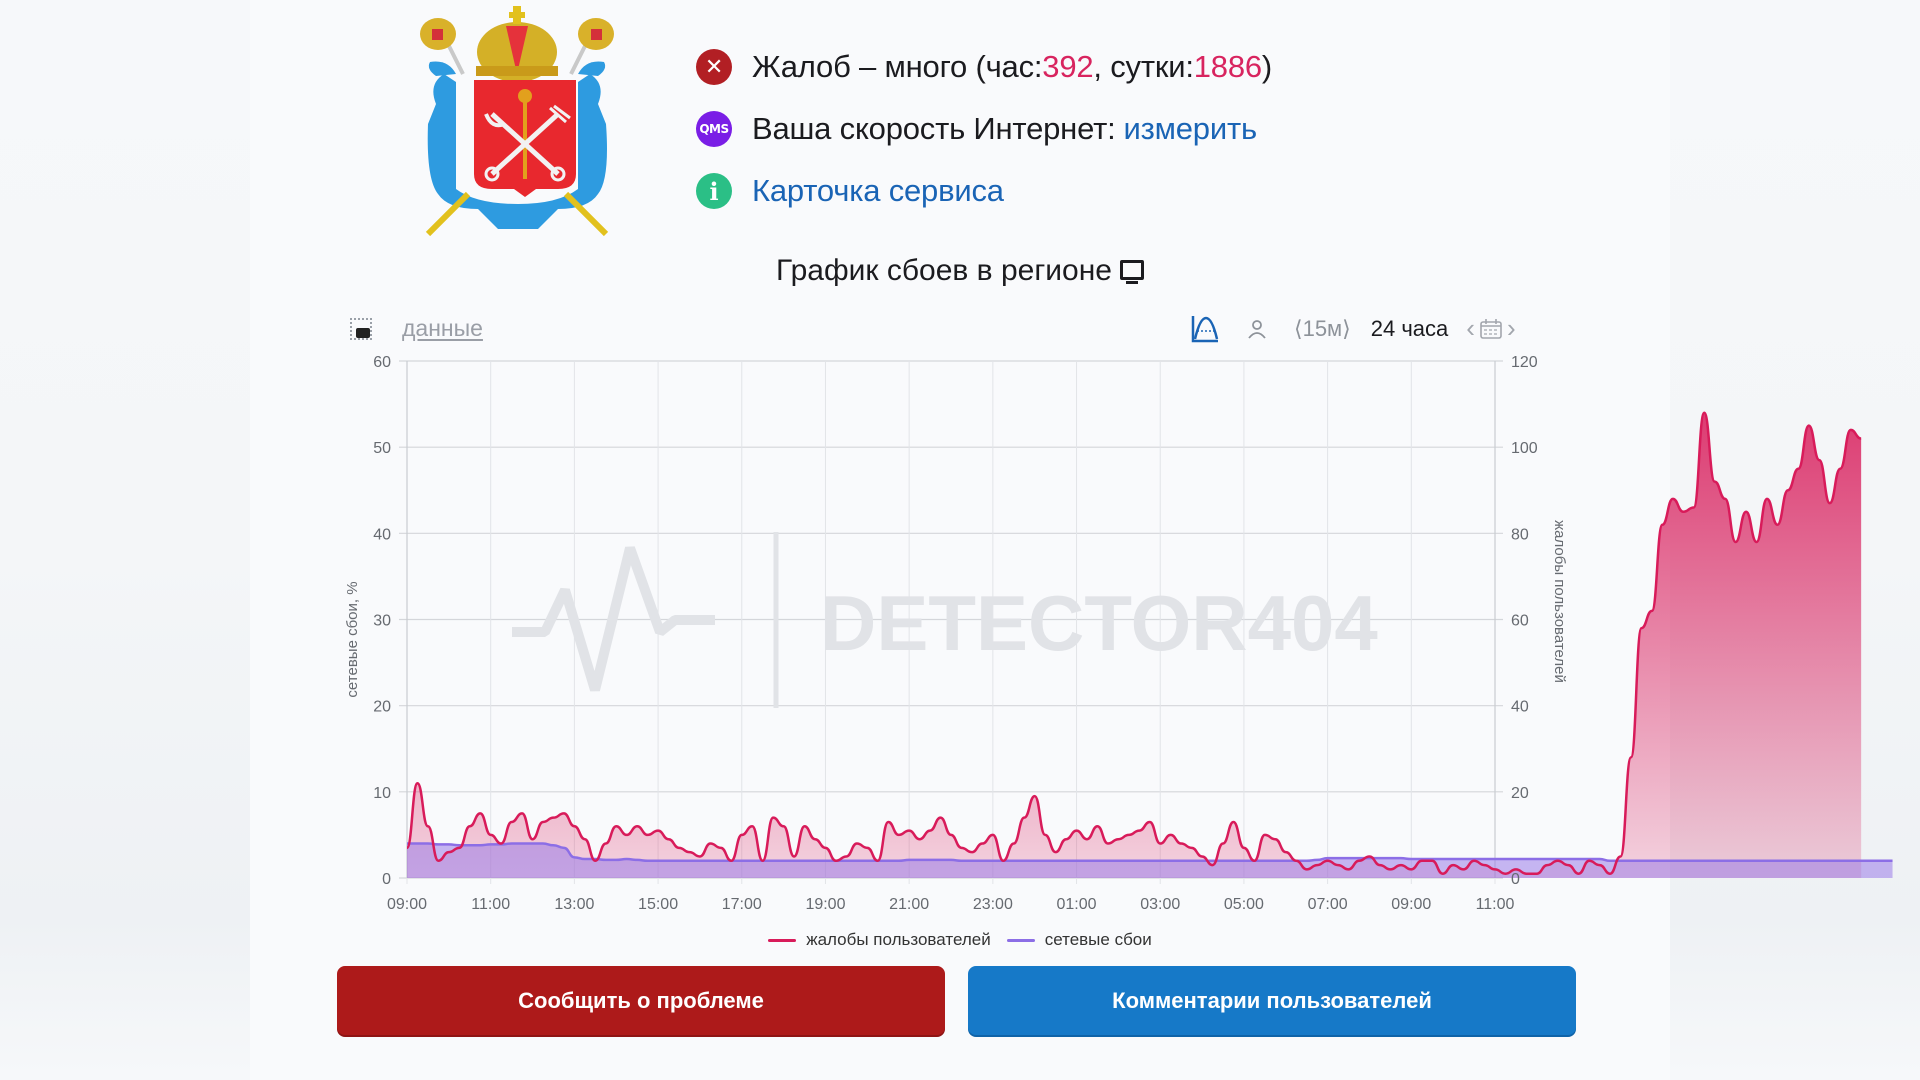 The height and width of the screenshot is (1080, 1920). Describe the element at coordinates (714, 191) in the screenshot. I see `info-icon: i` at that location.